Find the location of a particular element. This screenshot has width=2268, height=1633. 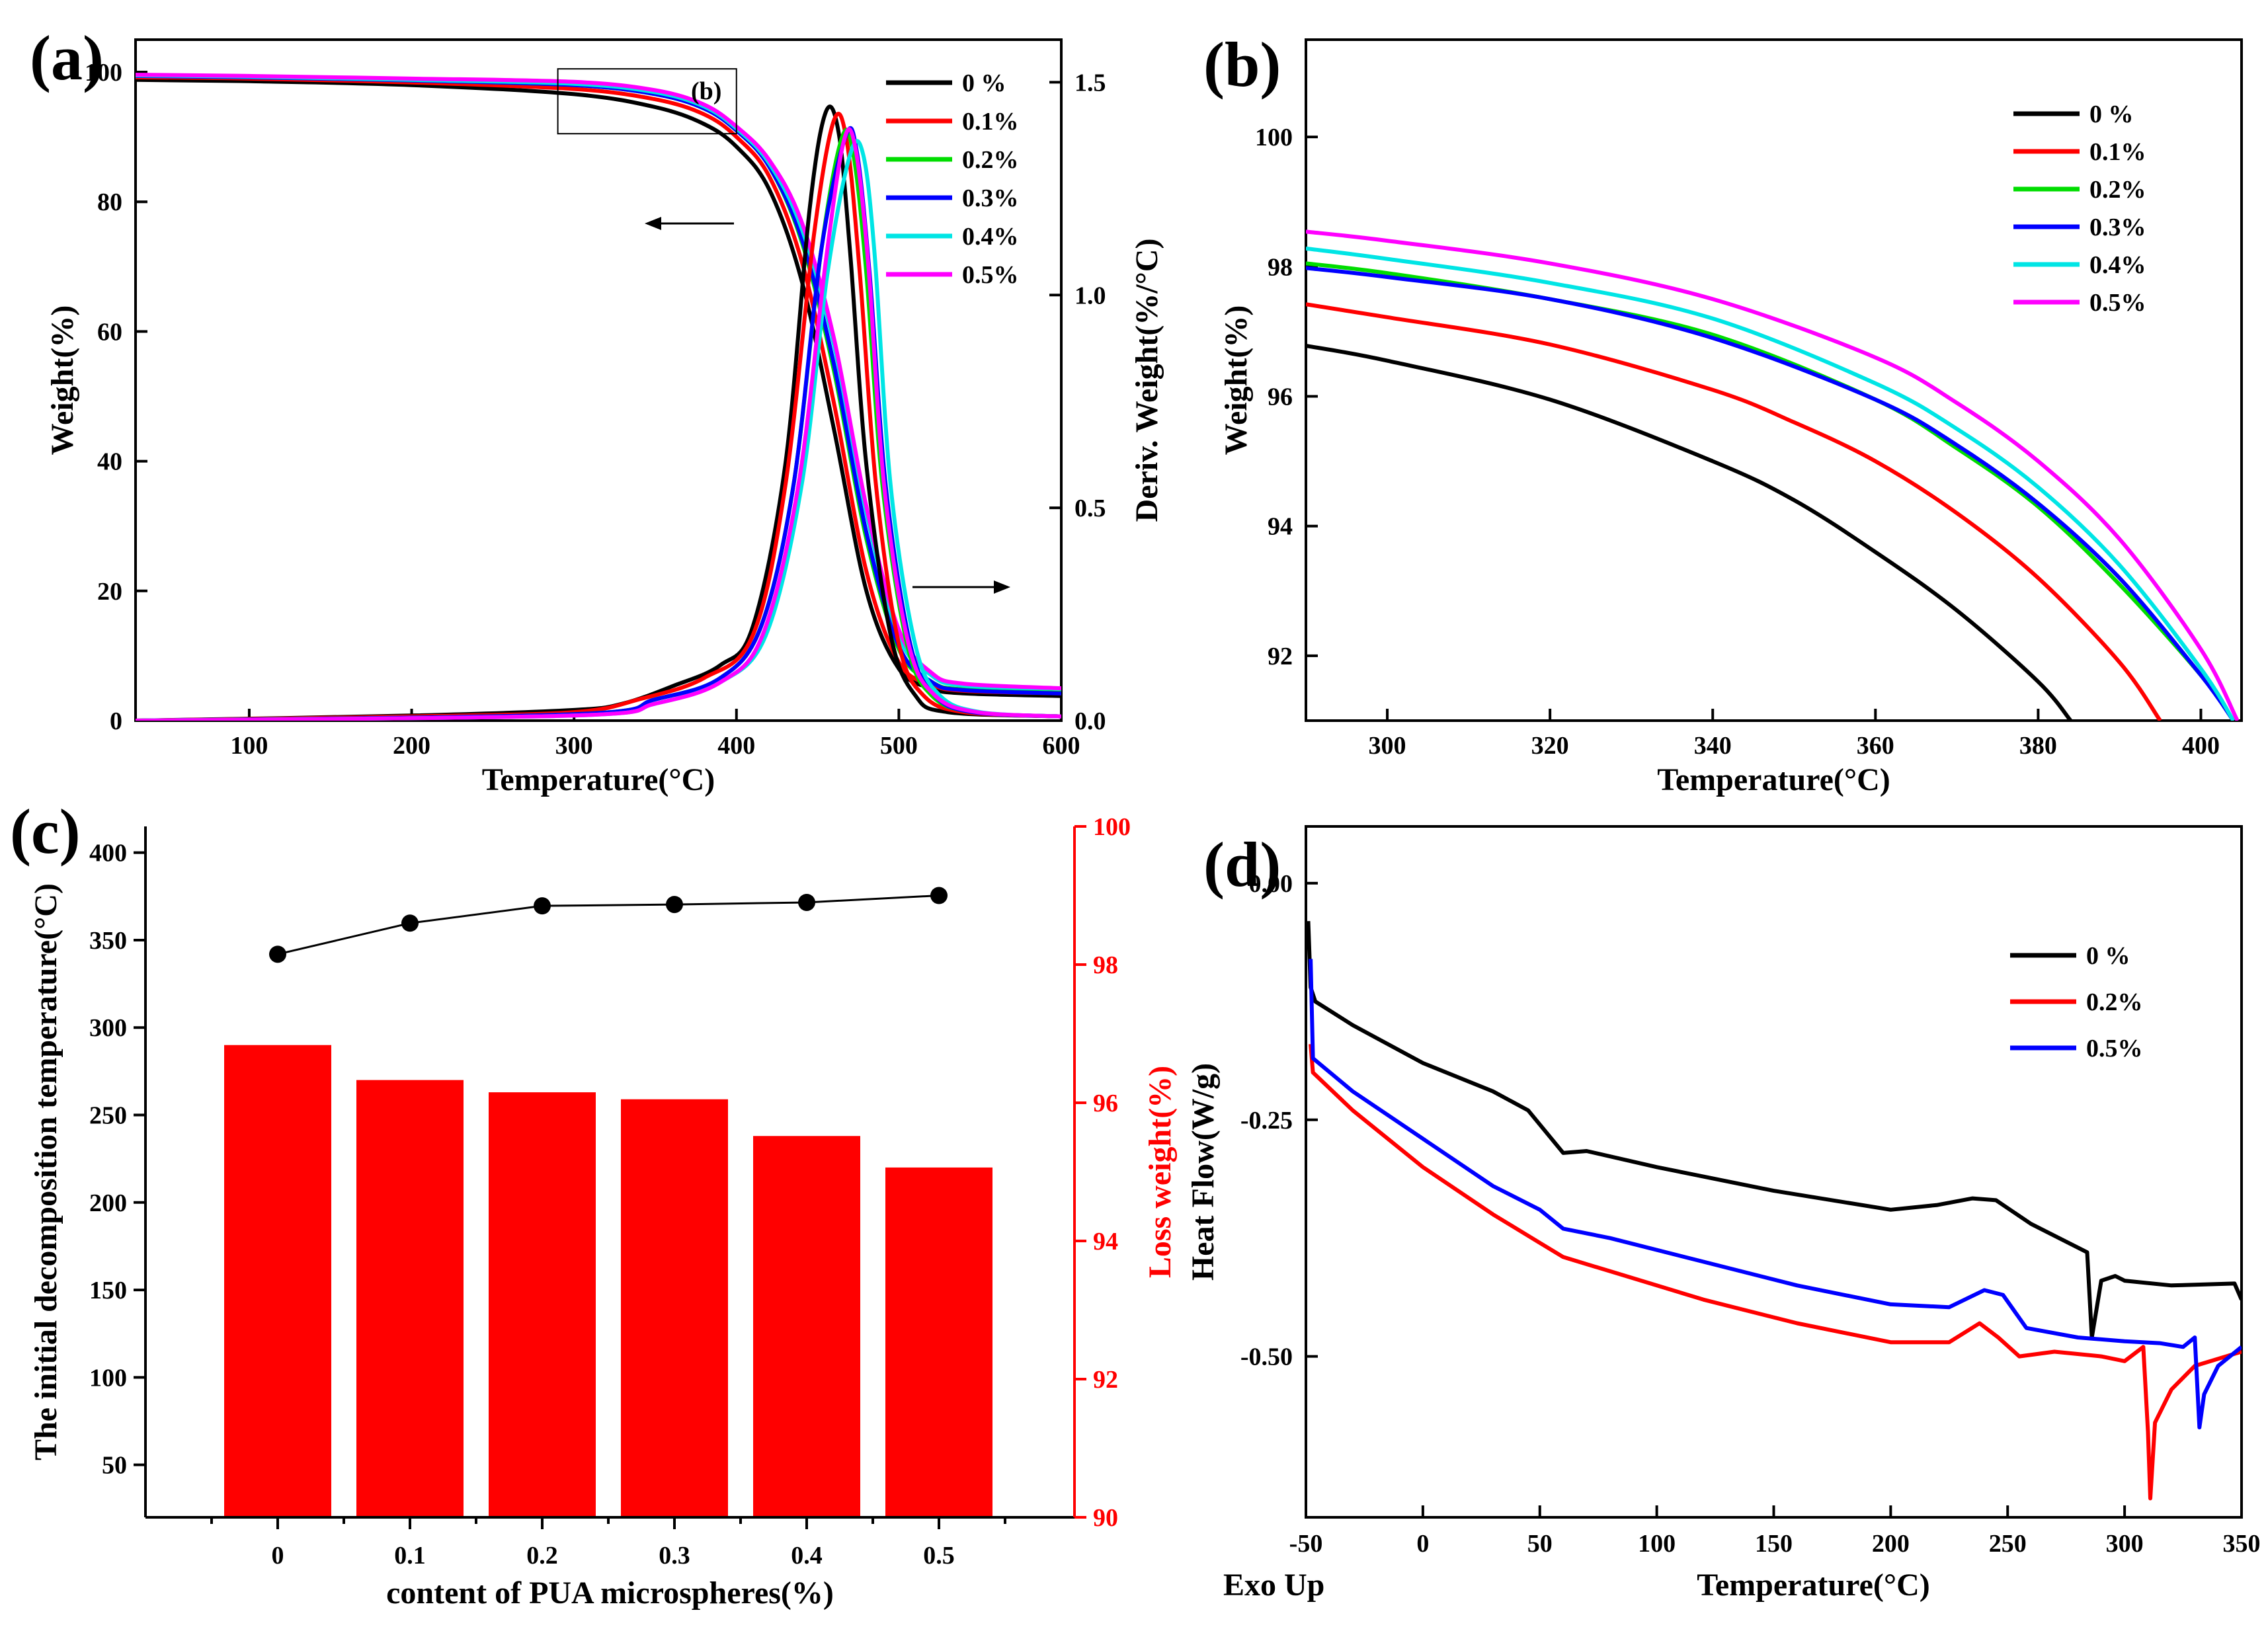

panel-a-legend-label-0: 0 % is located at coordinates (984, 83).